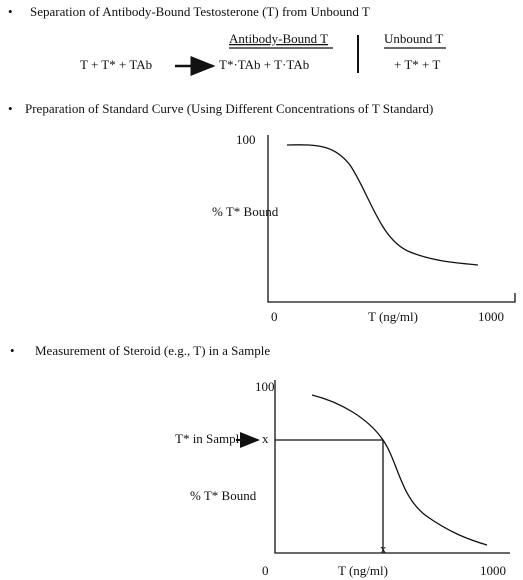  What do you see at coordinates (278, 38) in the screenshot?
I see `bound-header: Antibody-Bound T` at bounding box center [278, 38].